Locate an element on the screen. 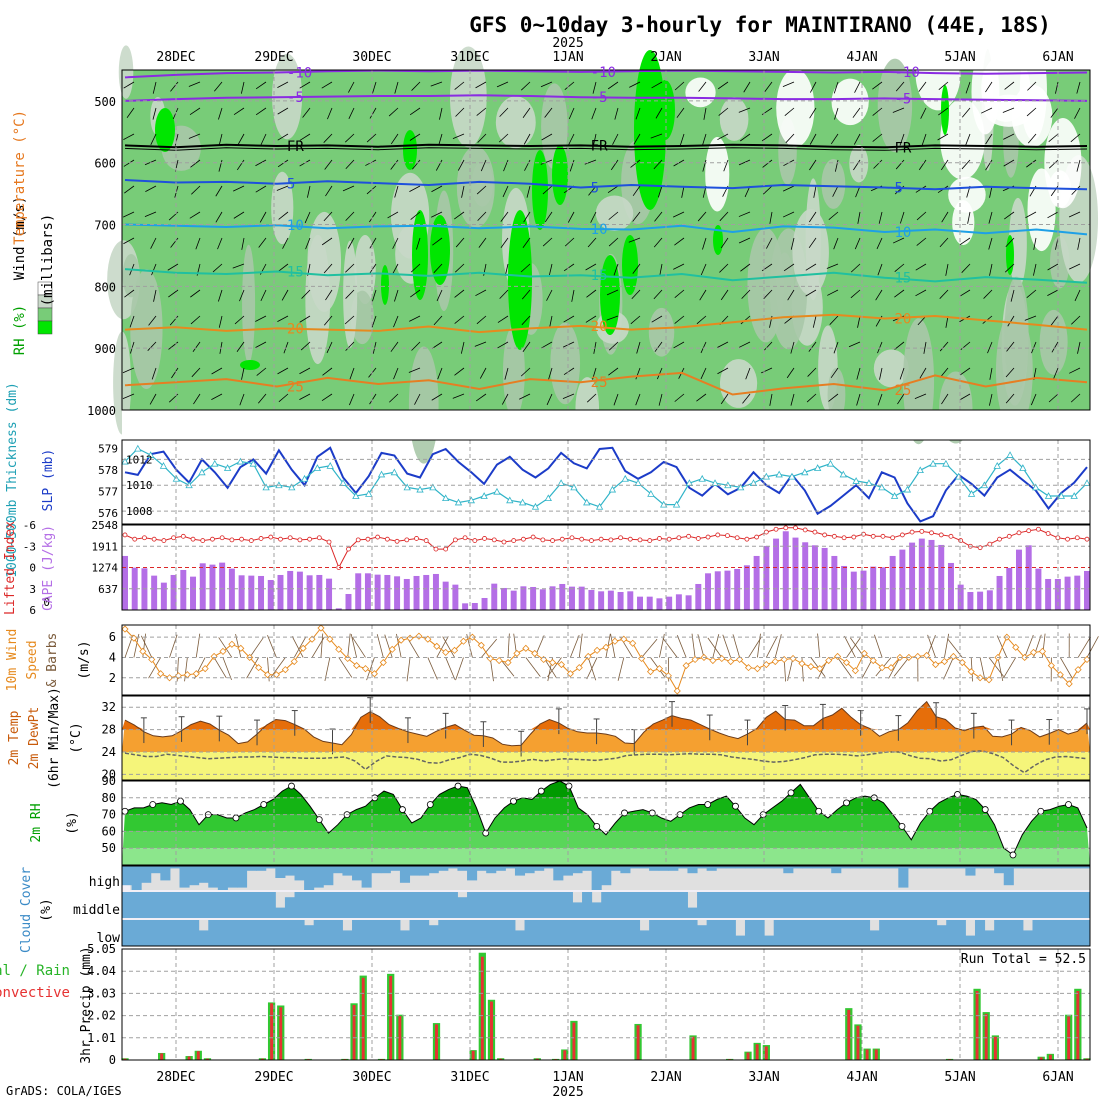 This screenshot has height=1100, width=1100. pressure-tick-label: 600 is located at coordinates (105, 164).